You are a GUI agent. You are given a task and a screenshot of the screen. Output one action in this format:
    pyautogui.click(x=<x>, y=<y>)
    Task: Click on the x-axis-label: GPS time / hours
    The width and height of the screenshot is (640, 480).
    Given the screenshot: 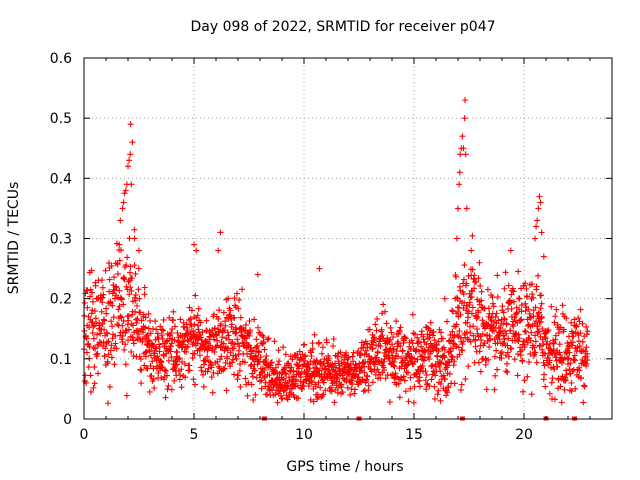 What is the action you would take?
    pyautogui.click(x=344, y=467)
    